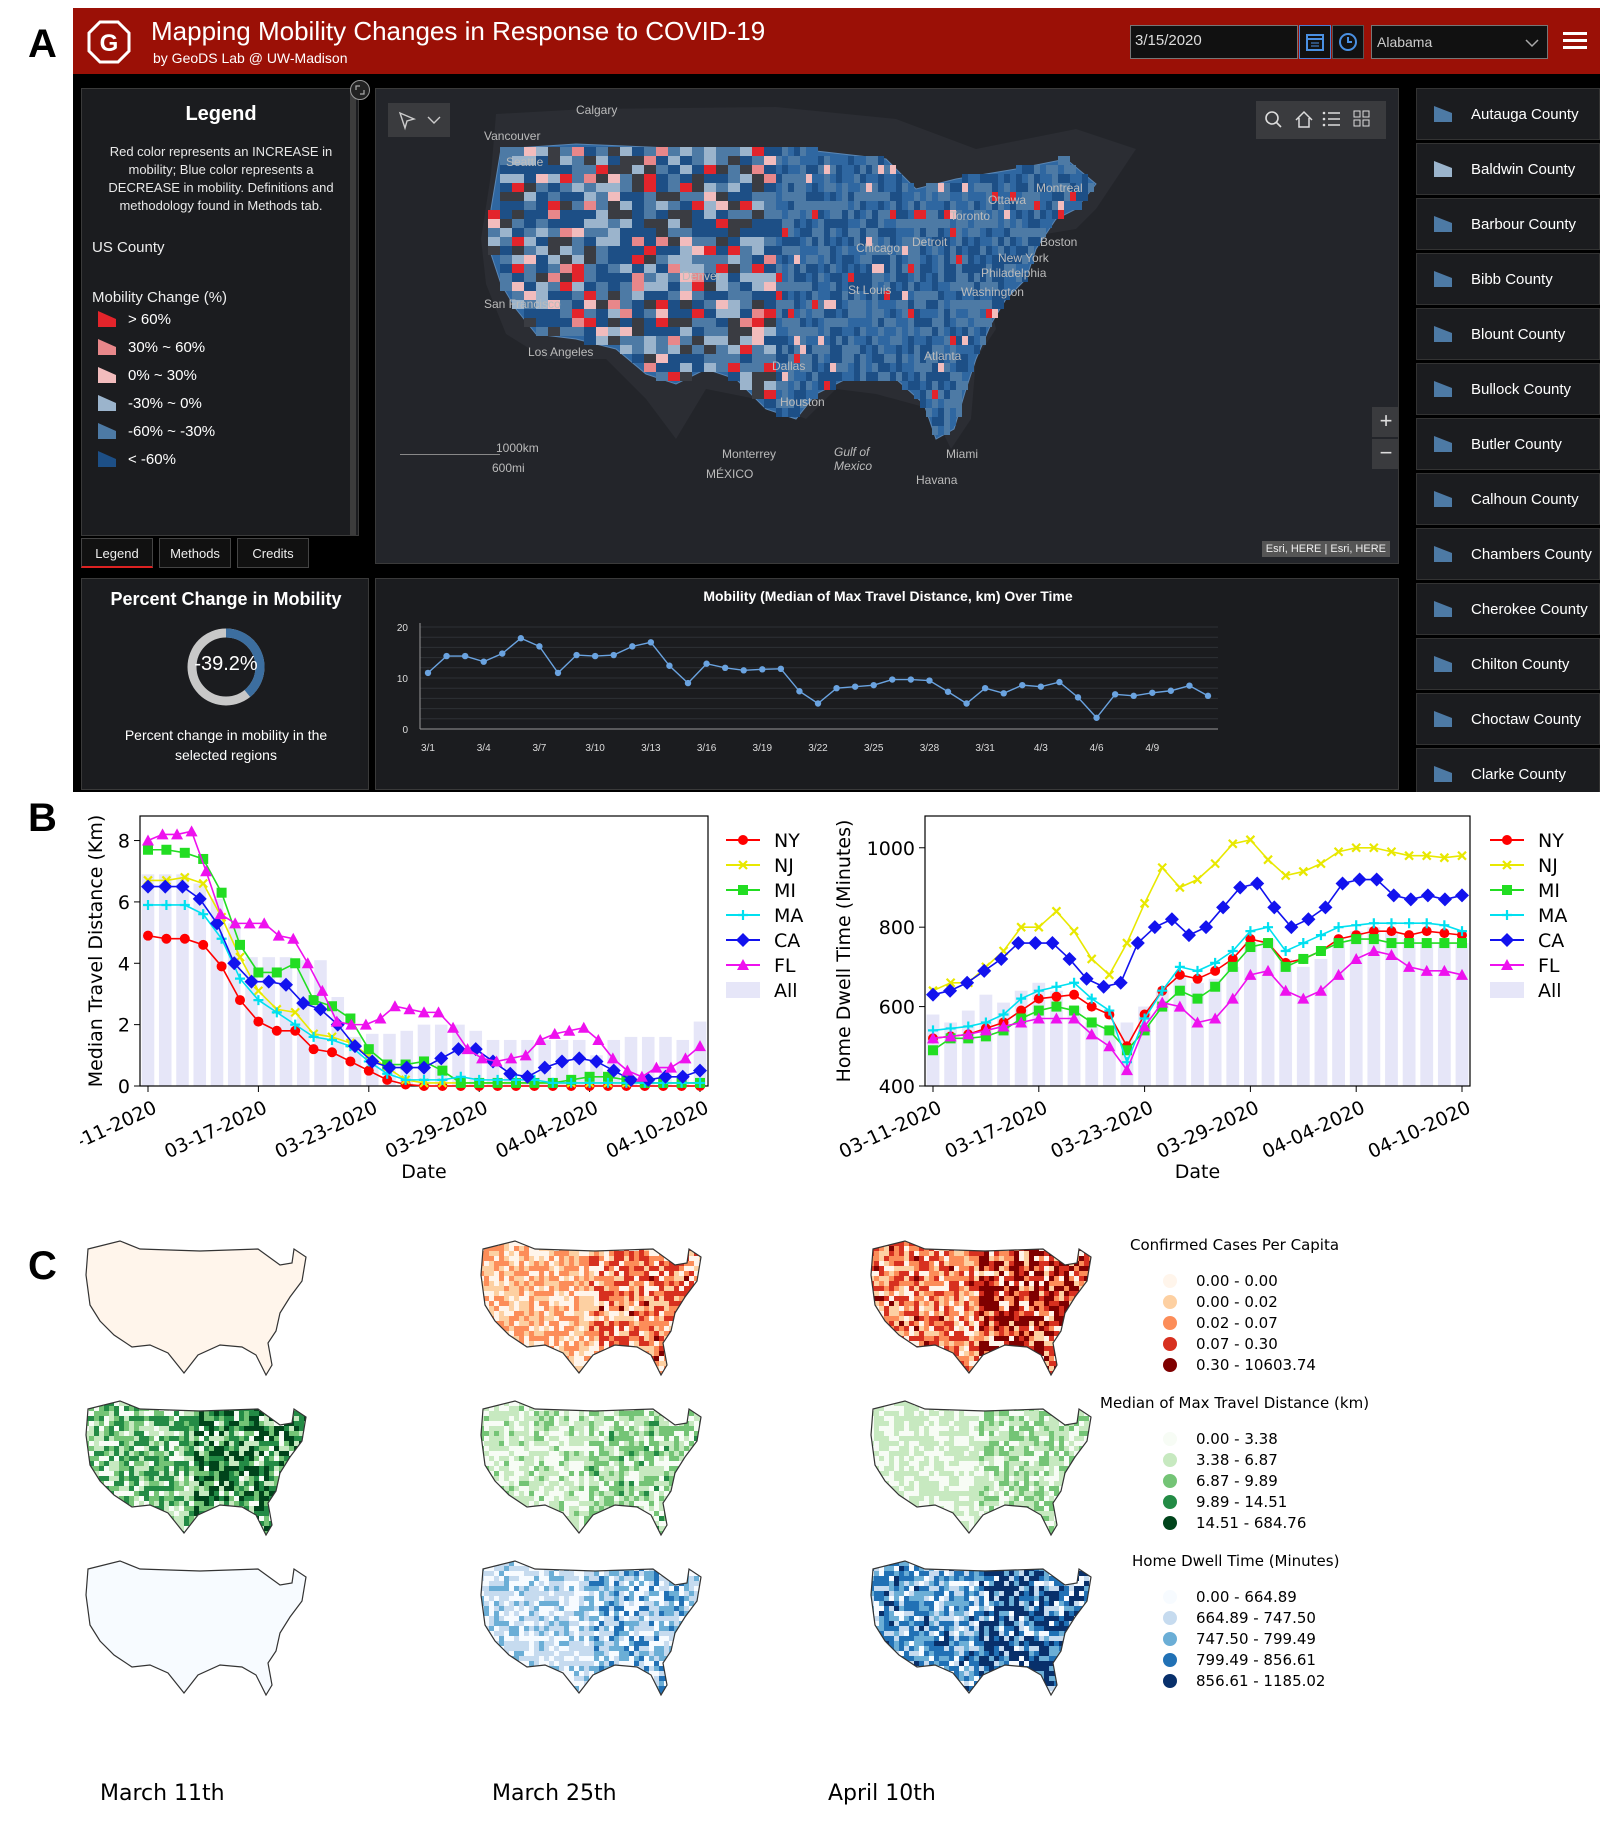 The height and width of the screenshot is (1840, 1608). Describe the element at coordinates (1385, 454) in the screenshot. I see `zoom-out-button: −` at that location.